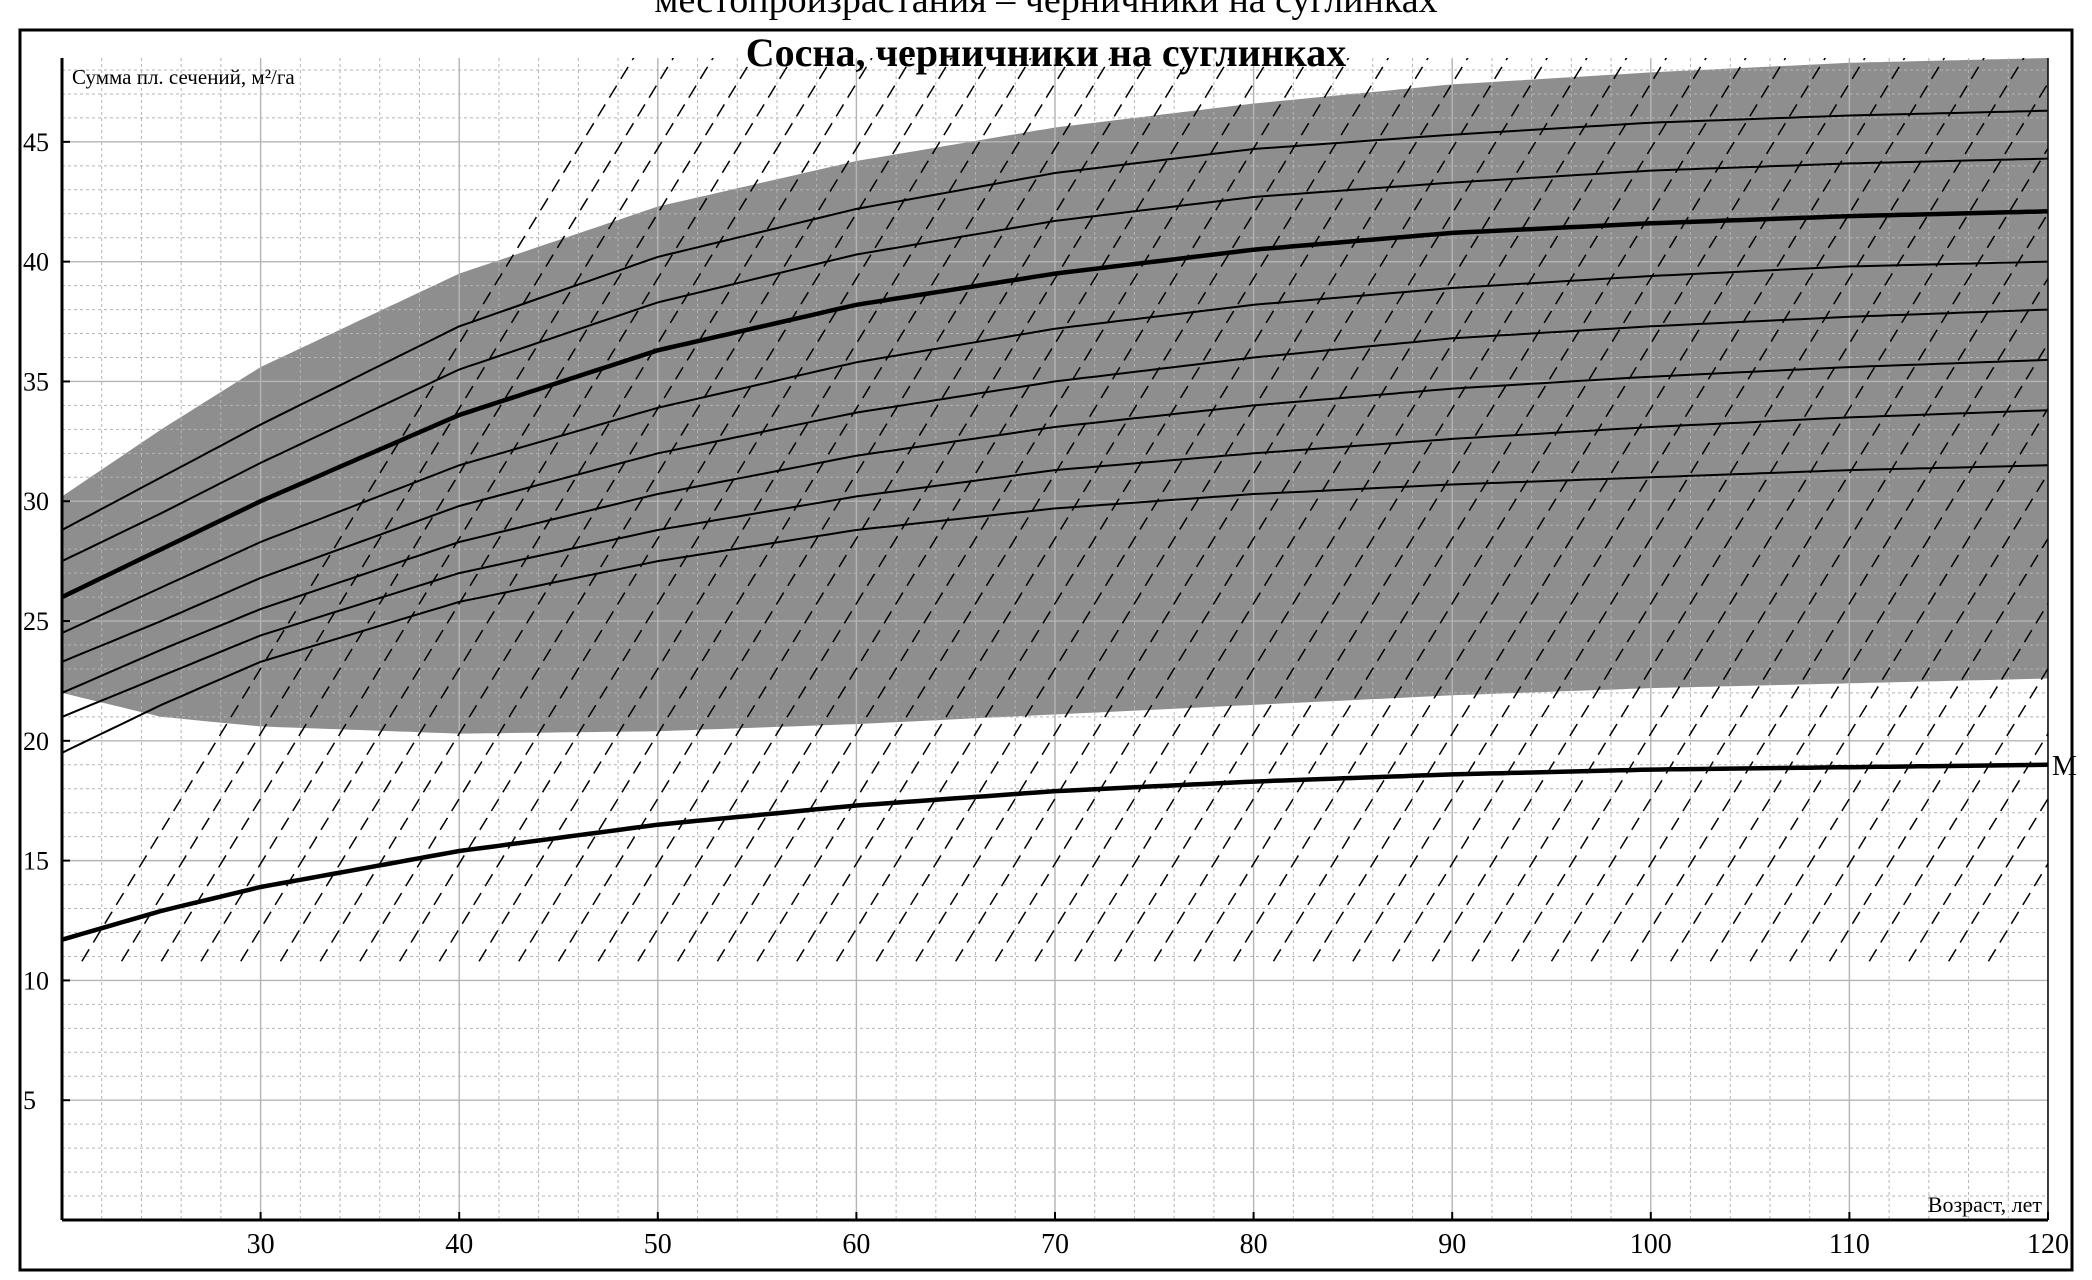 This screenshot has width=2092, height=1280. I want to click on x-tick-label: 120, so click(2048, 1244).